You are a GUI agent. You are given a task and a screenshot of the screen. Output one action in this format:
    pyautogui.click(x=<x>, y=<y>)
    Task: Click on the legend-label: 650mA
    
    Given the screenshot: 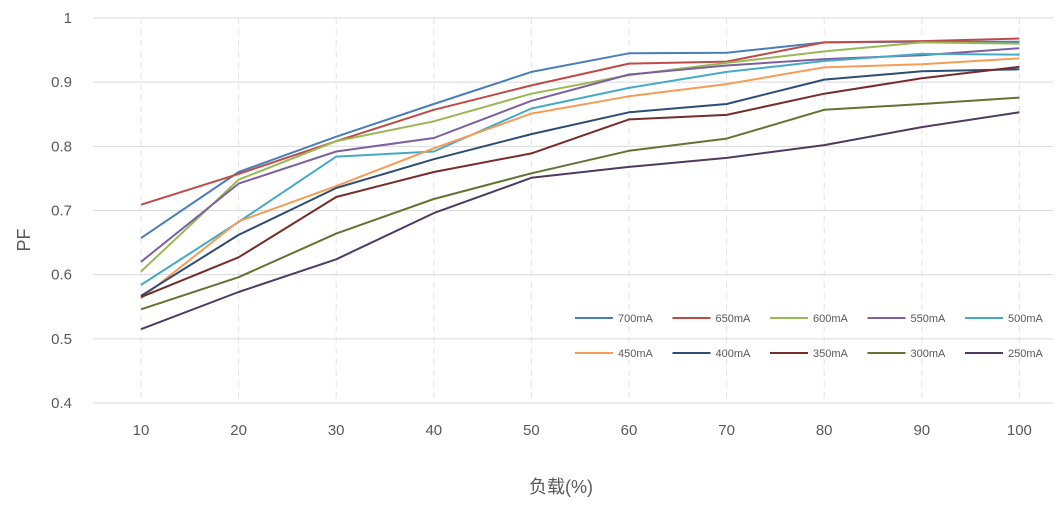 What is the action you would take?
    pyautogui.click(x=734, y=319)
    